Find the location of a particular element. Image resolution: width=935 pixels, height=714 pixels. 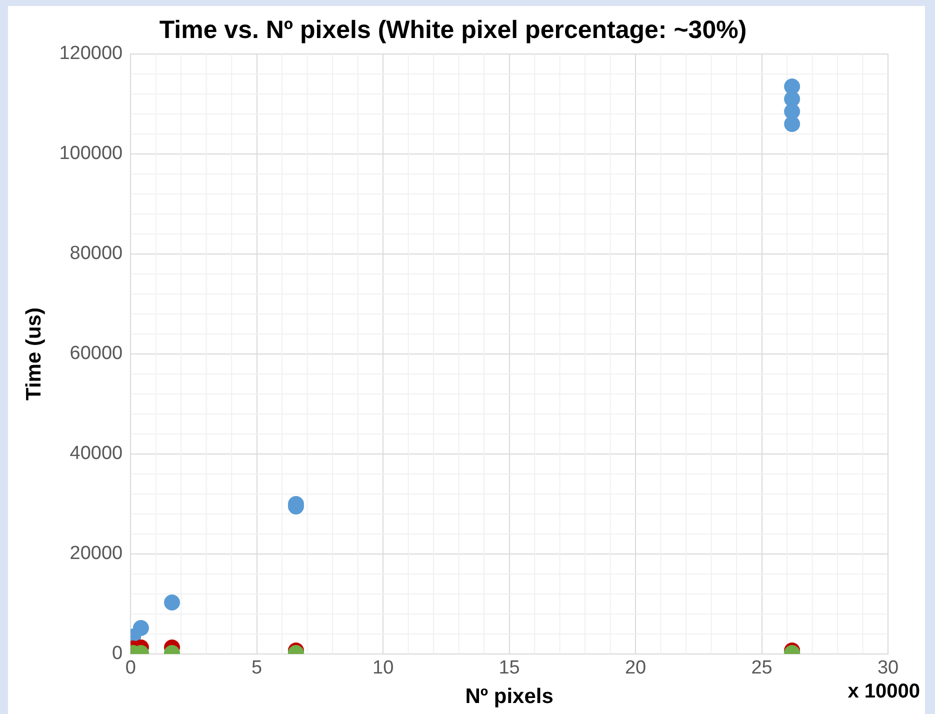

x-tick-label: 20 is located at coordinates (635, 668).